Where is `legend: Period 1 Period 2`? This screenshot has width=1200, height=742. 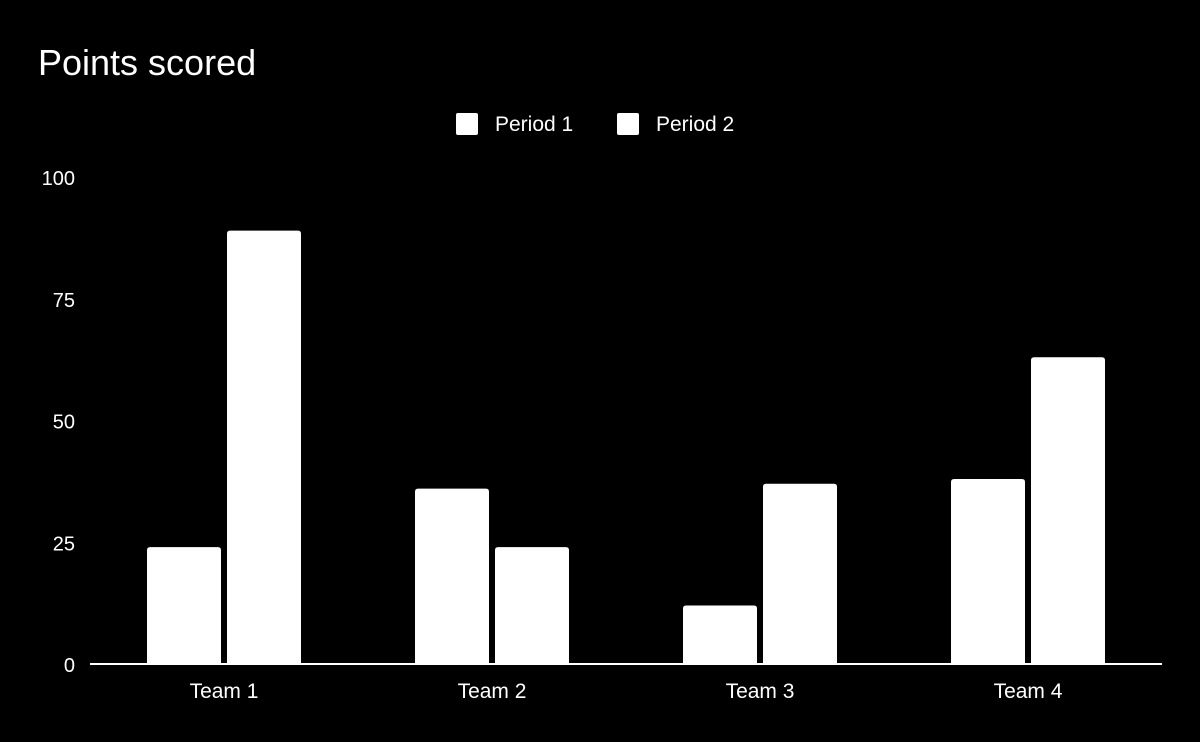
legend: Period 1 Period 2 is located at coordinates (595, 124).